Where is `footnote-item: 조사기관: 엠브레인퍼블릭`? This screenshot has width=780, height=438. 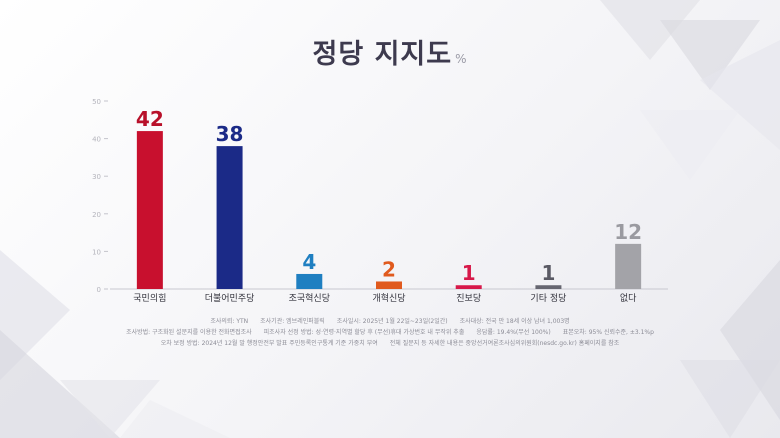 footnote-item: 조사기관: 엠브레인퍼블릭 is located at coordinates (292, 321).